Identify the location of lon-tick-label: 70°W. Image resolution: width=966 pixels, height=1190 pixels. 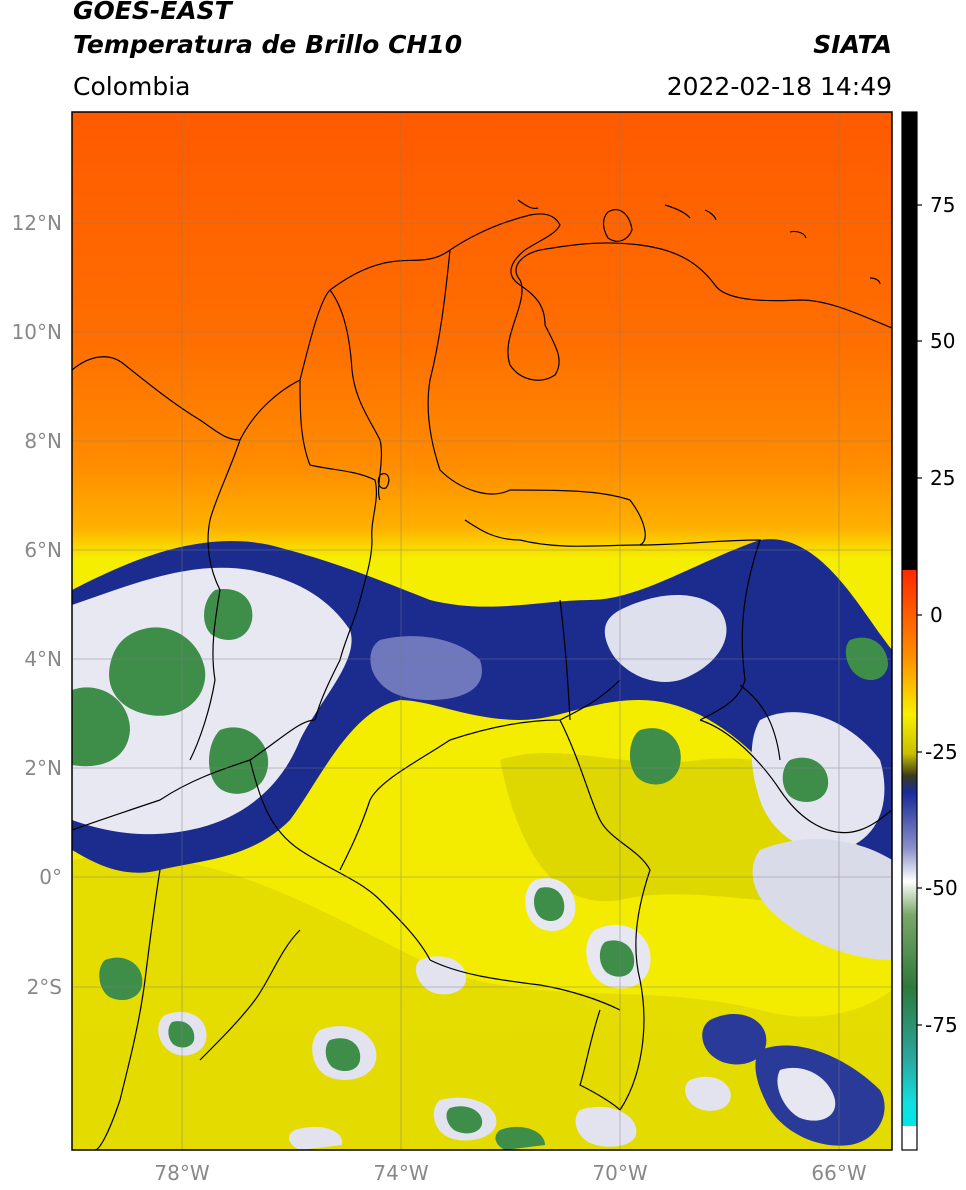
(619, 1173).